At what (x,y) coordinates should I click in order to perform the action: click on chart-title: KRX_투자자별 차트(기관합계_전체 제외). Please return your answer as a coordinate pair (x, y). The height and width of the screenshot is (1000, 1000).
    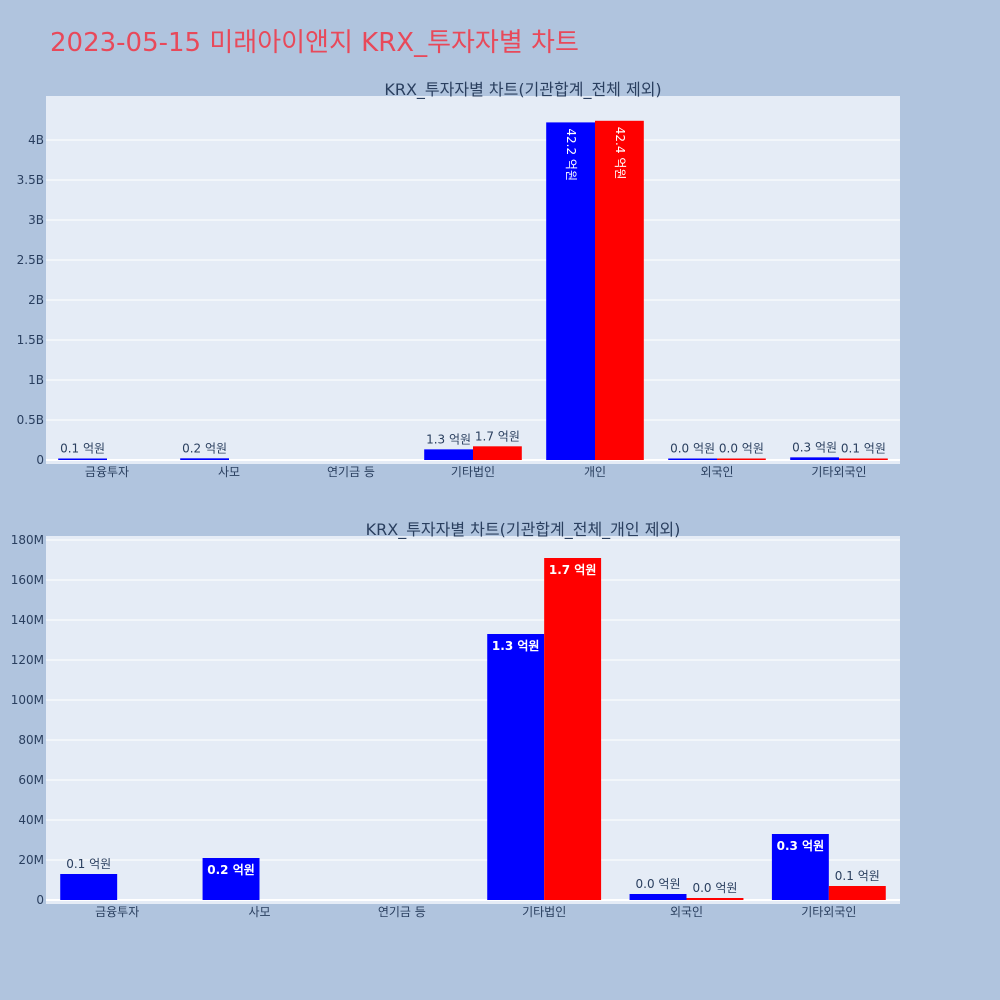
    Looking at the image, I should click on (522, 90).